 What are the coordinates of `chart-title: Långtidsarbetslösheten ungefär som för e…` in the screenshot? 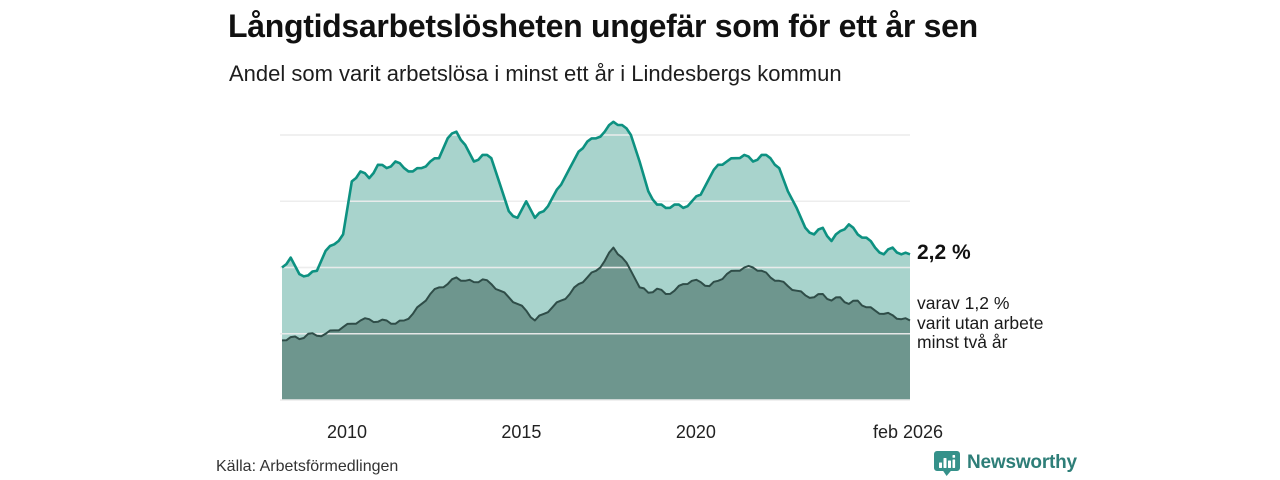 It's located at (603, 26).